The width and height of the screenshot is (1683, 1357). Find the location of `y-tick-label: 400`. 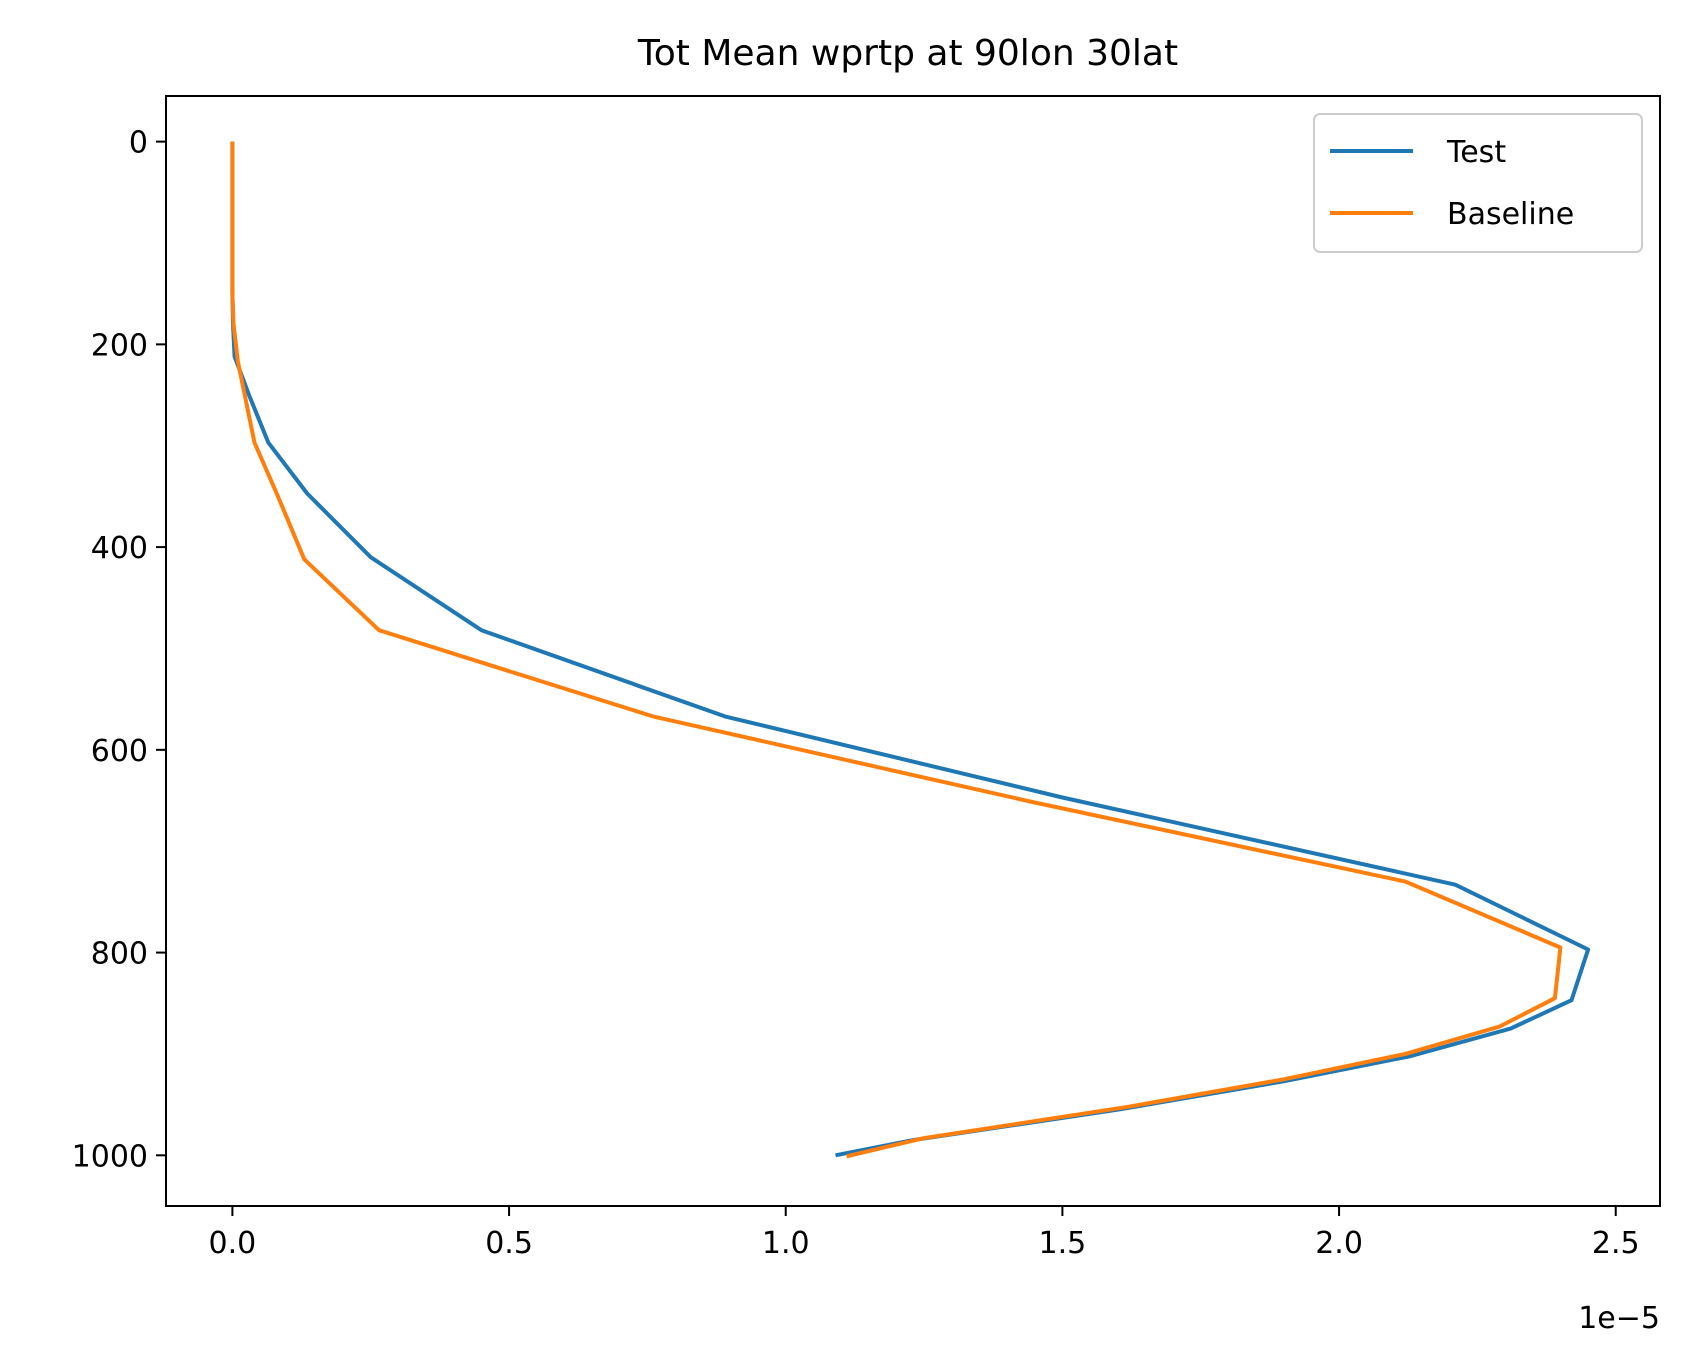

y-tick-label: 400 is located at coordinates (119, 548).